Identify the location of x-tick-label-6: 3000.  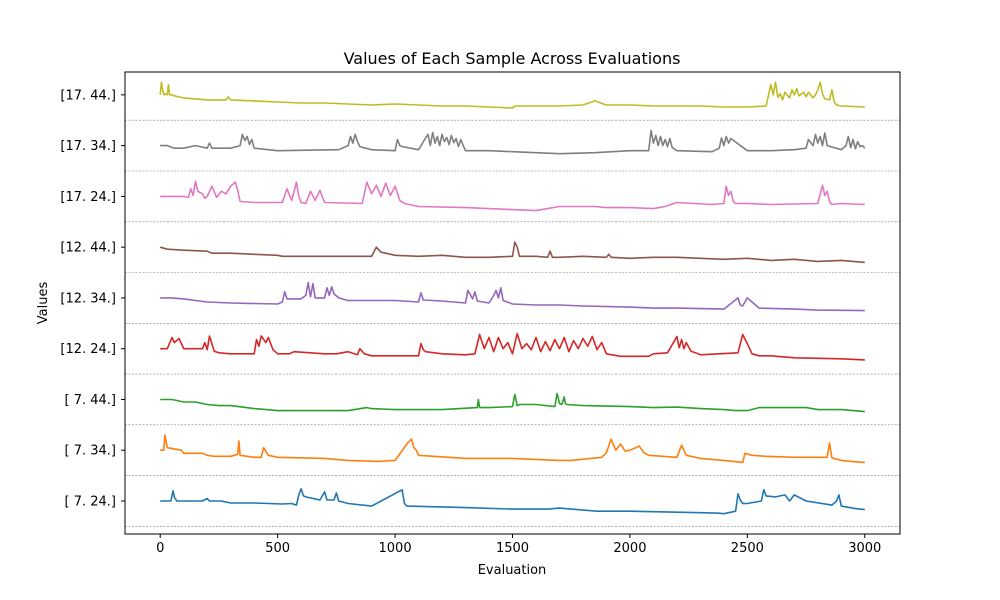
(864, 548).